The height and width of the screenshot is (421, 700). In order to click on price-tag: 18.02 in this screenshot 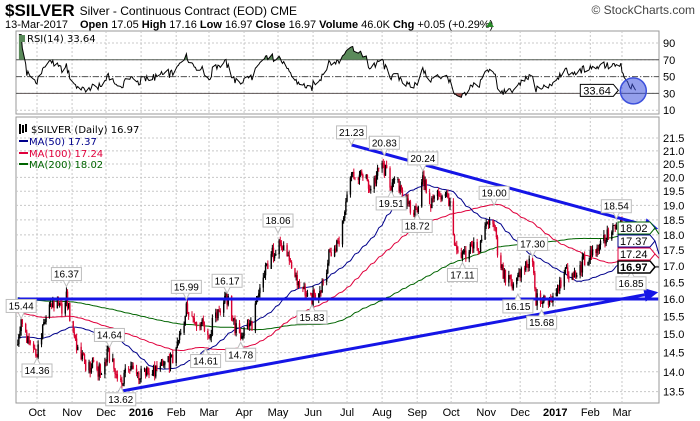, I will do `click(638, 228)`.